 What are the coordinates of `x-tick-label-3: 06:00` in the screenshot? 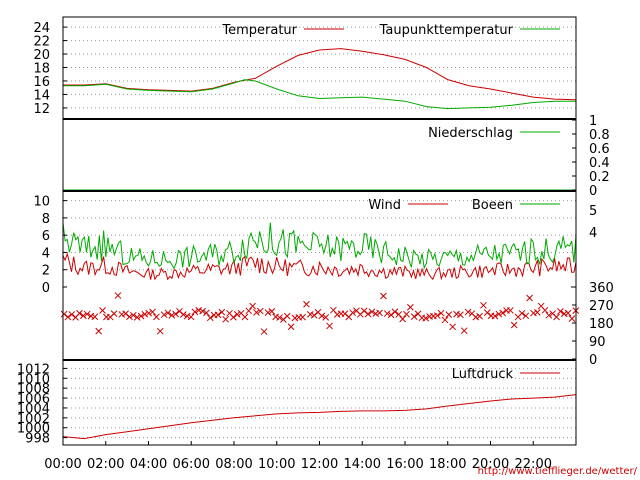 It's located at (191, 464).